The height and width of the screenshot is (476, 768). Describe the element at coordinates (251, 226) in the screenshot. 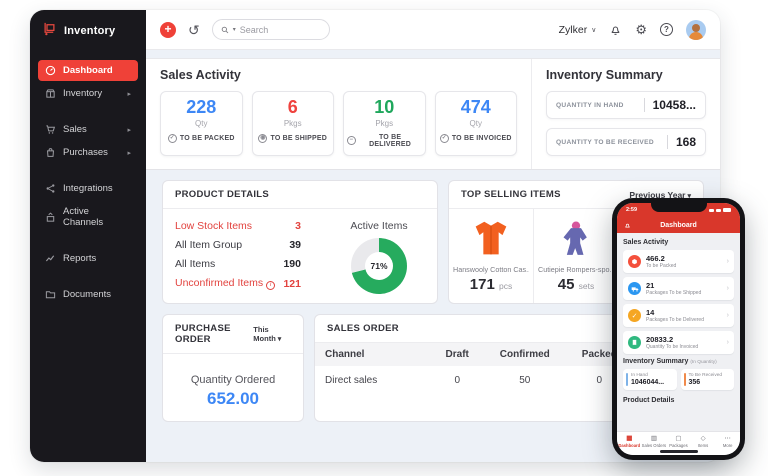

I see `low-stock-row: Low Stock Items 3` at that location.